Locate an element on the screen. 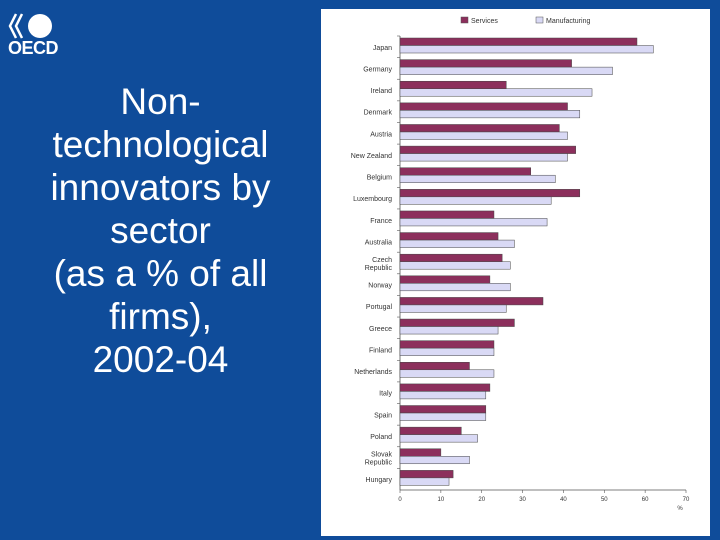 This screenshot has height=540, width=720. category-label: Hungary is located at coordinates (379, 480).